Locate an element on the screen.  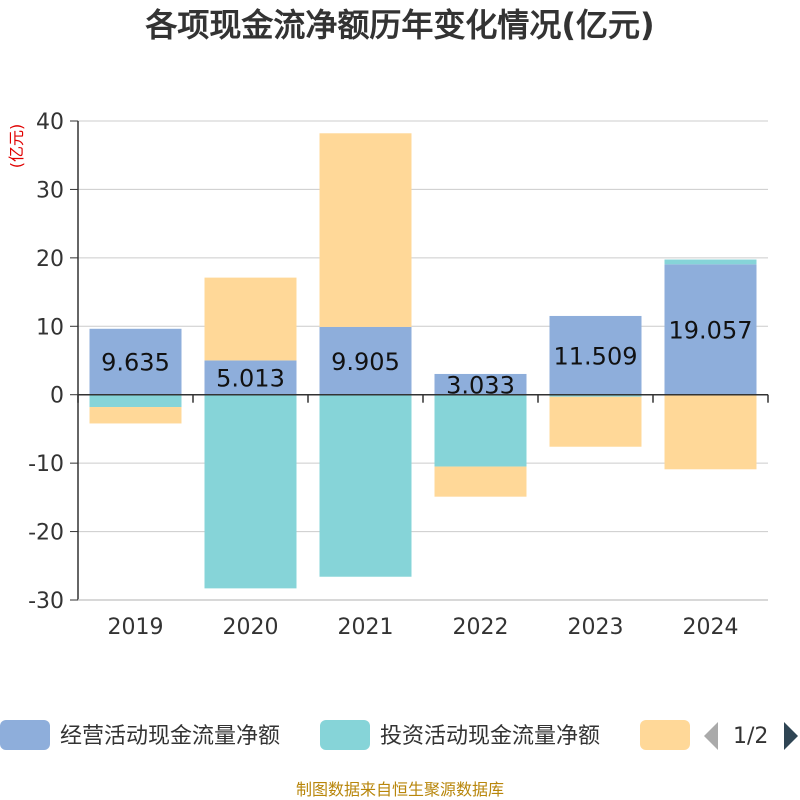
y-tick-label: -20 is located at coordinates (46, 533).